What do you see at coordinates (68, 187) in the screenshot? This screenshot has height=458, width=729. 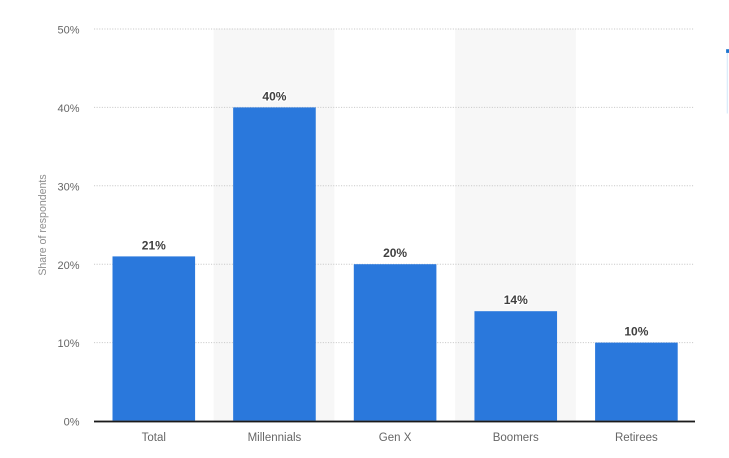 I see `svg-text: 30%` at bounding box center [68, 187].